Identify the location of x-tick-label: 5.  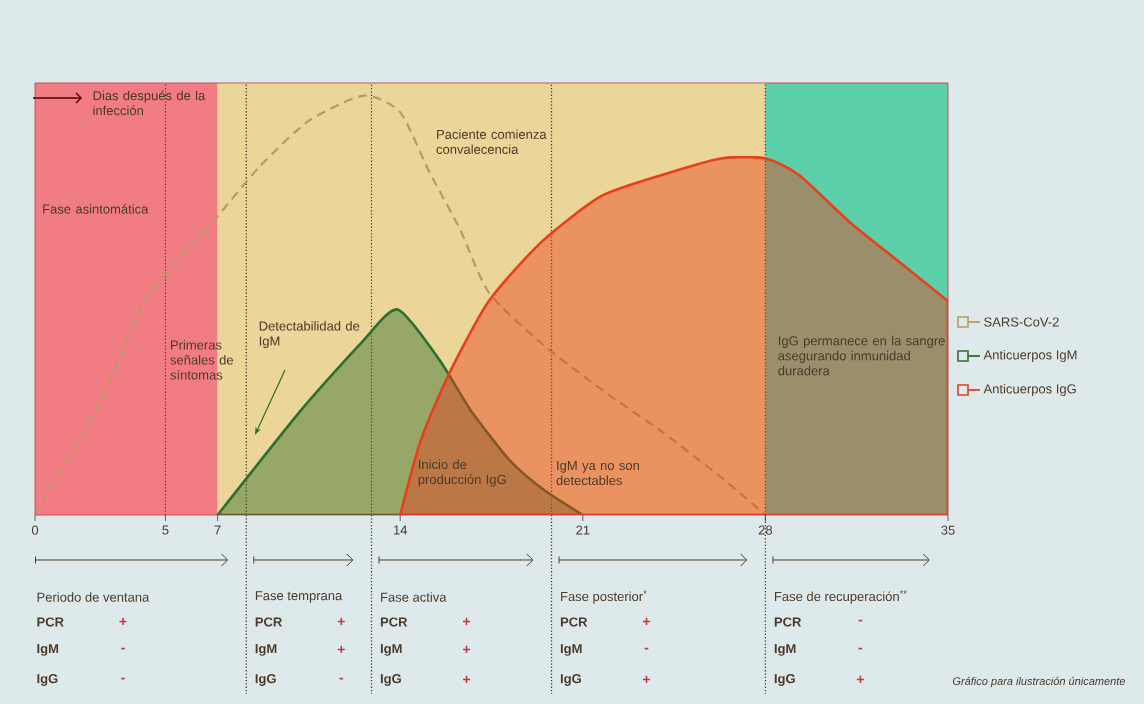
(165, 530).